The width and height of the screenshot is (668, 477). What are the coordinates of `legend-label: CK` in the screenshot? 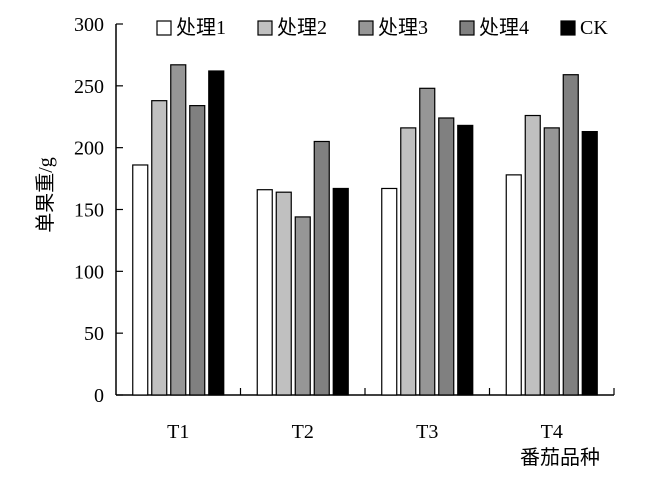 It's located at (594, 28).